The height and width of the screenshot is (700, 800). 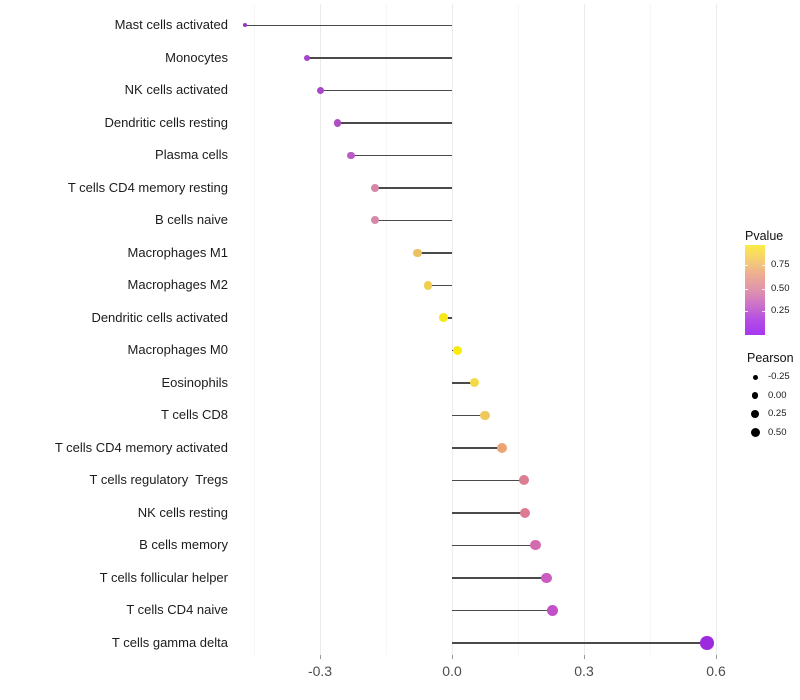 I want to click on pearson-size-label: 0.25, so click(x=777, y=413).